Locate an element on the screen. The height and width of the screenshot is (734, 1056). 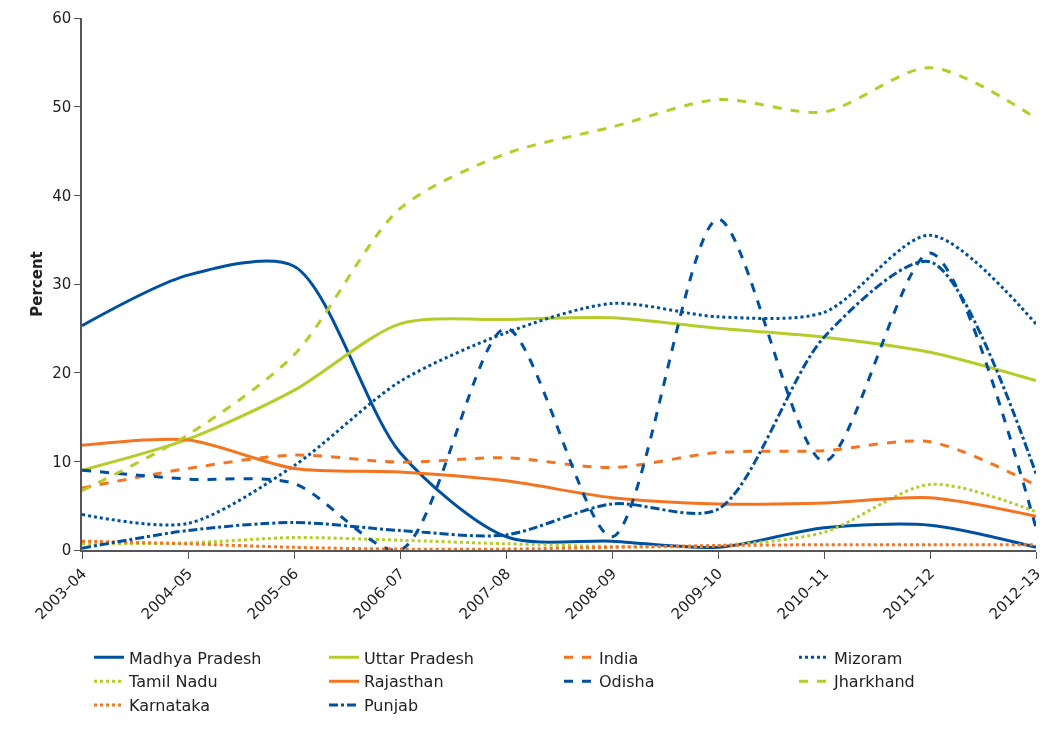
y-tick-label: 0 is located at coordinates (66, 550).